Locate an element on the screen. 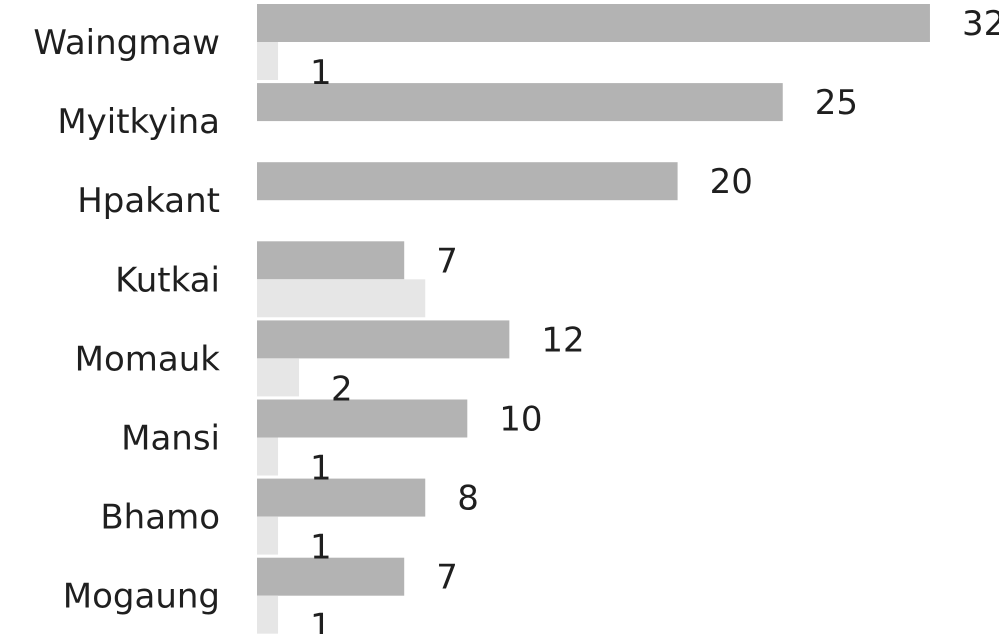  value-label-bhamo-series-2: 1 is located at coordinates (321, 548).